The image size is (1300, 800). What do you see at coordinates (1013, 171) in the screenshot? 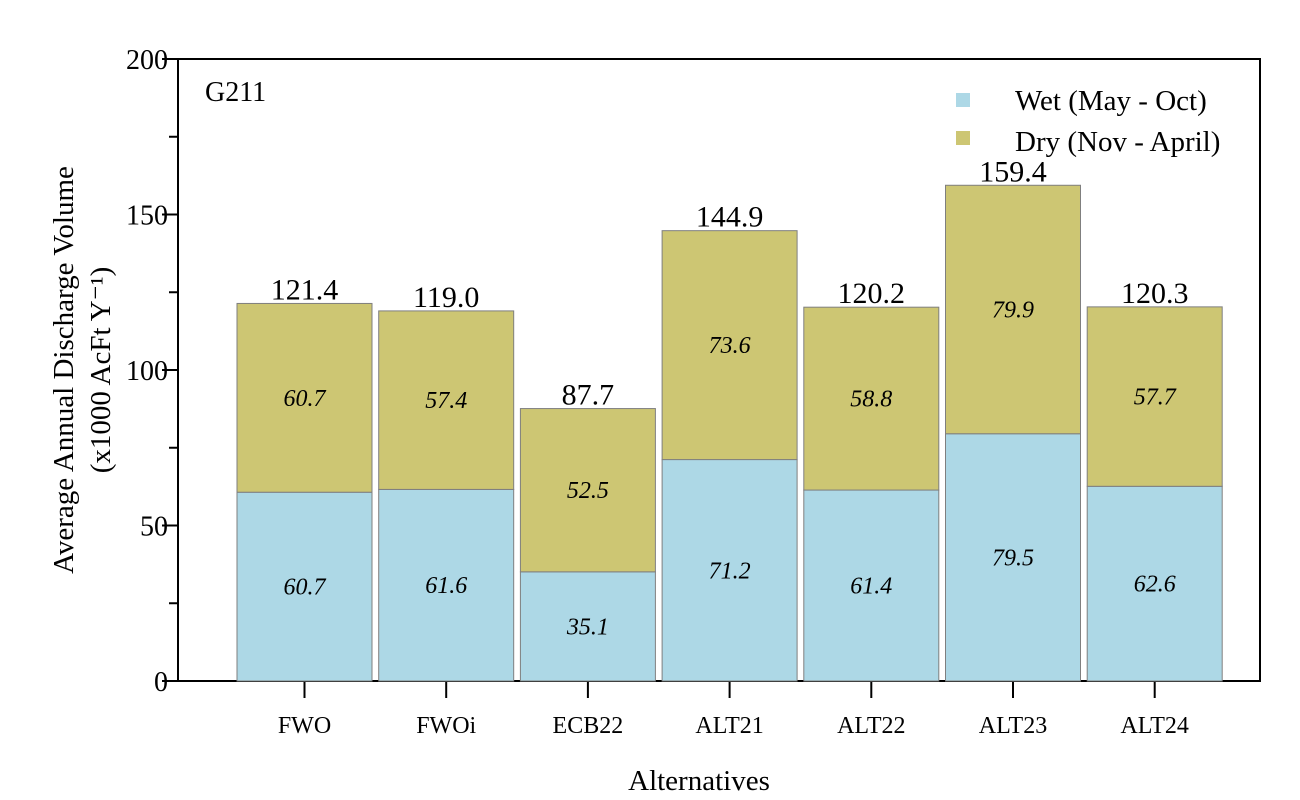
I see `bar-total-label: 159.4` at bounding box center [1013, 171].